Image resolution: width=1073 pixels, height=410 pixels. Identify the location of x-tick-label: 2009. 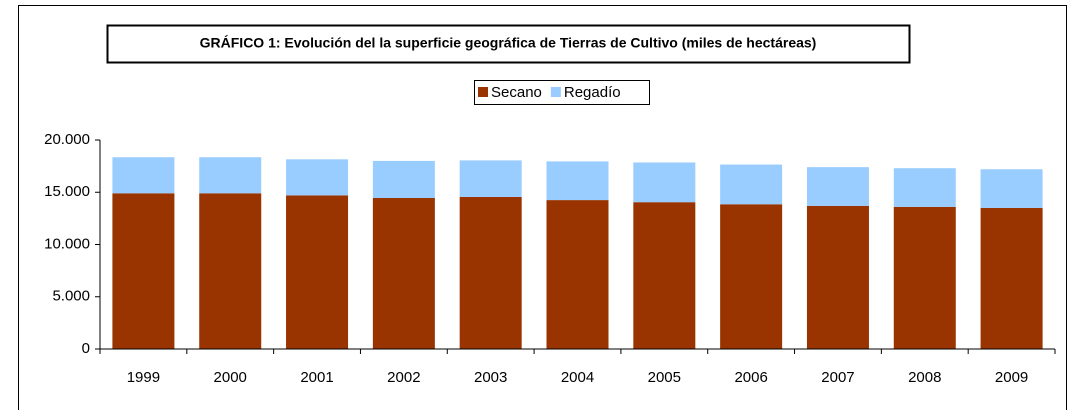
(1011, 377).